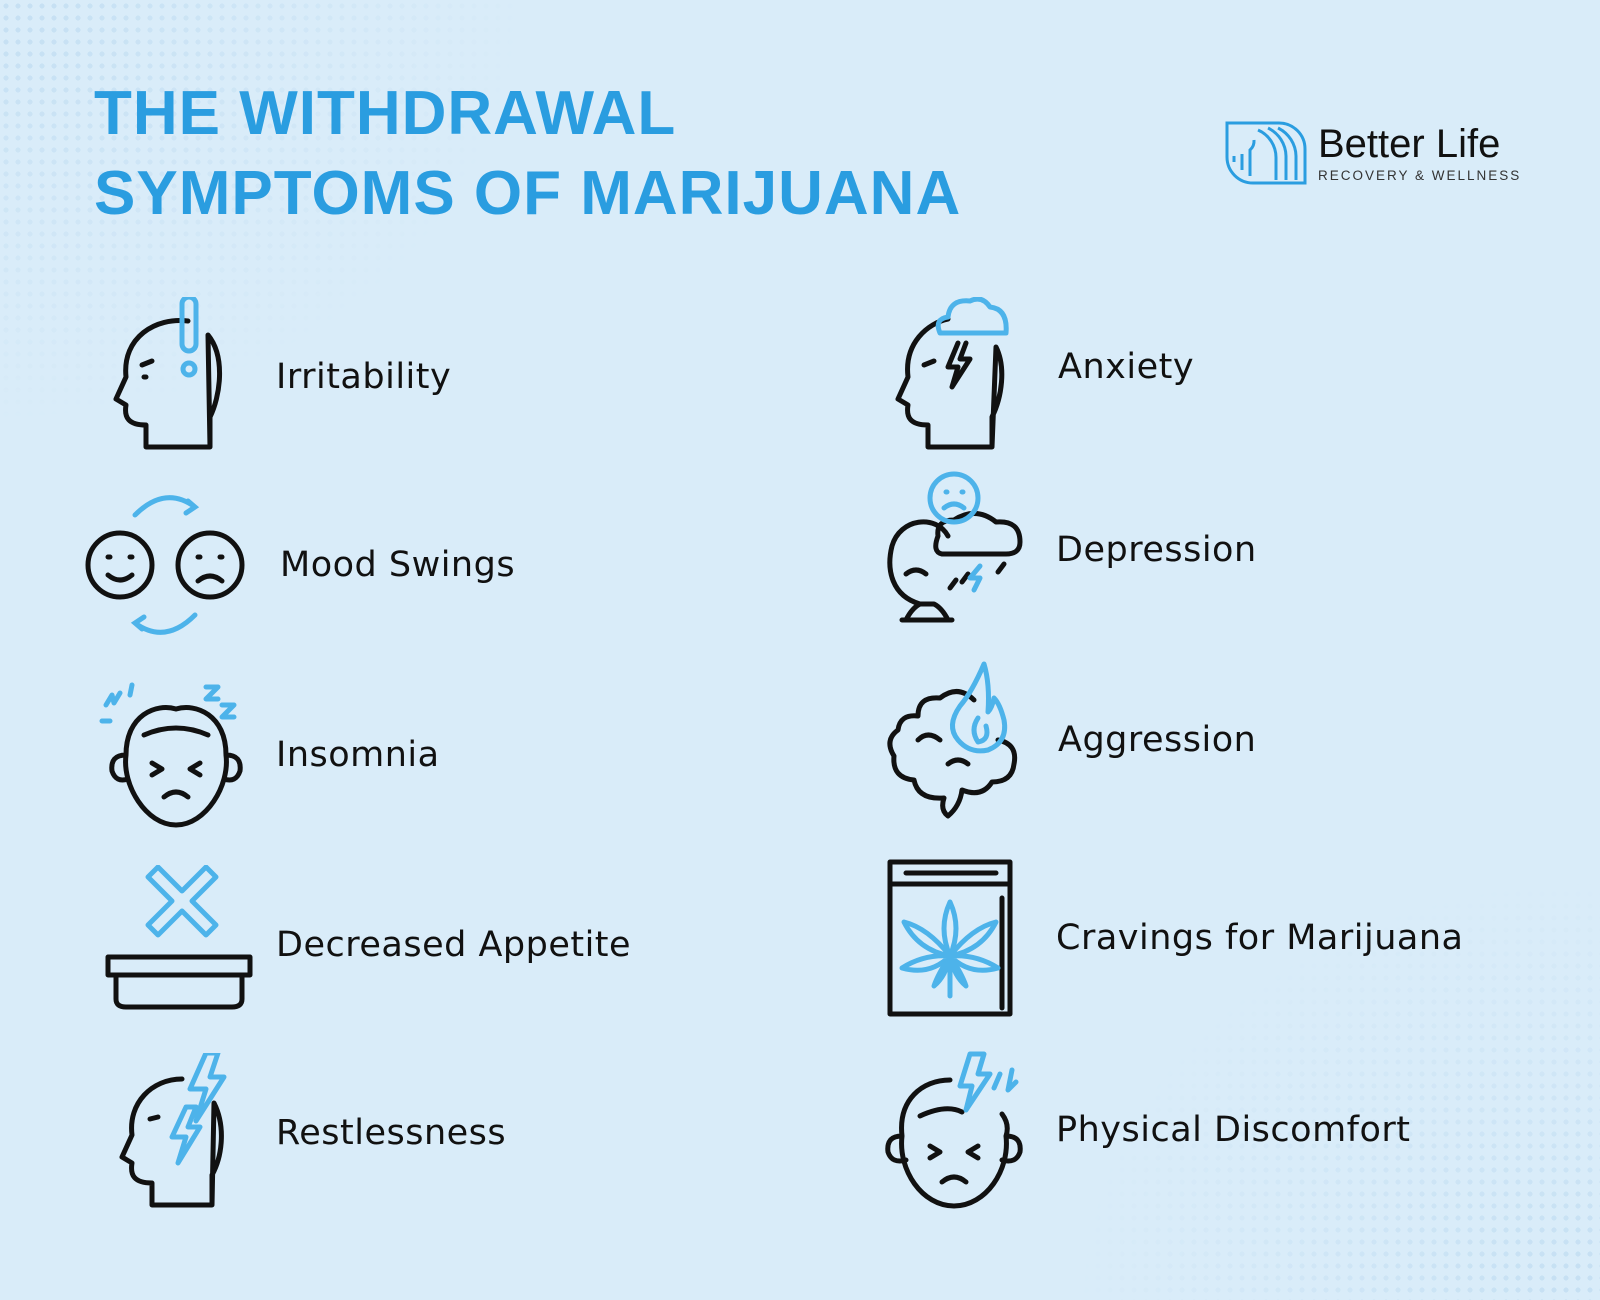  I want to click on head-lightning-icon, so click(173, 1130).